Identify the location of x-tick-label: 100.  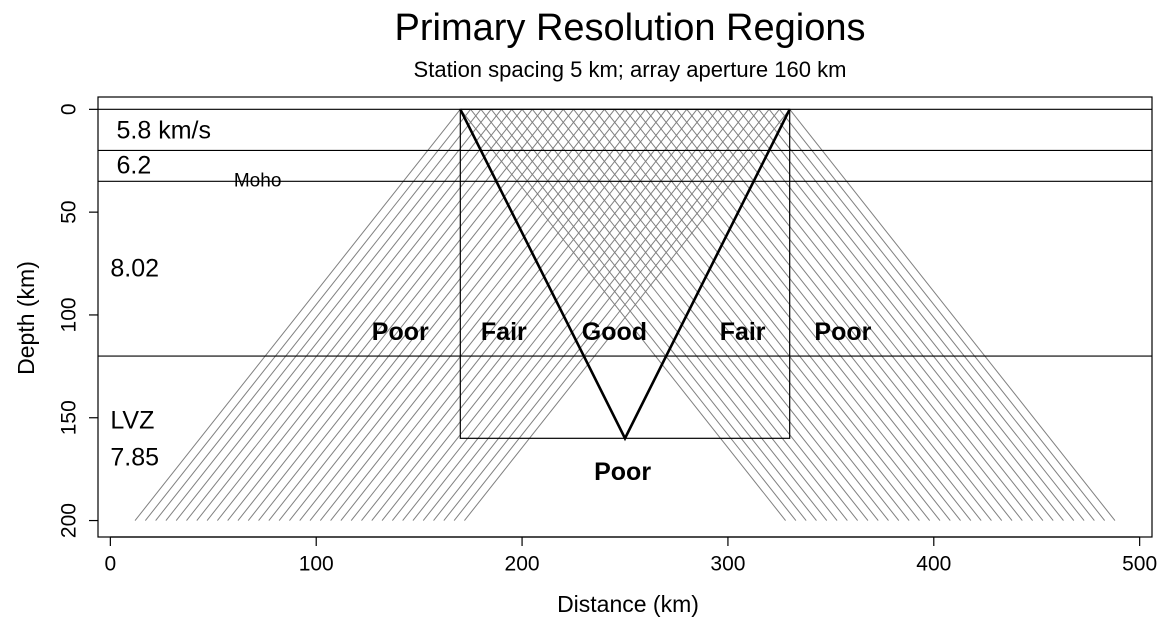
(316, 564).